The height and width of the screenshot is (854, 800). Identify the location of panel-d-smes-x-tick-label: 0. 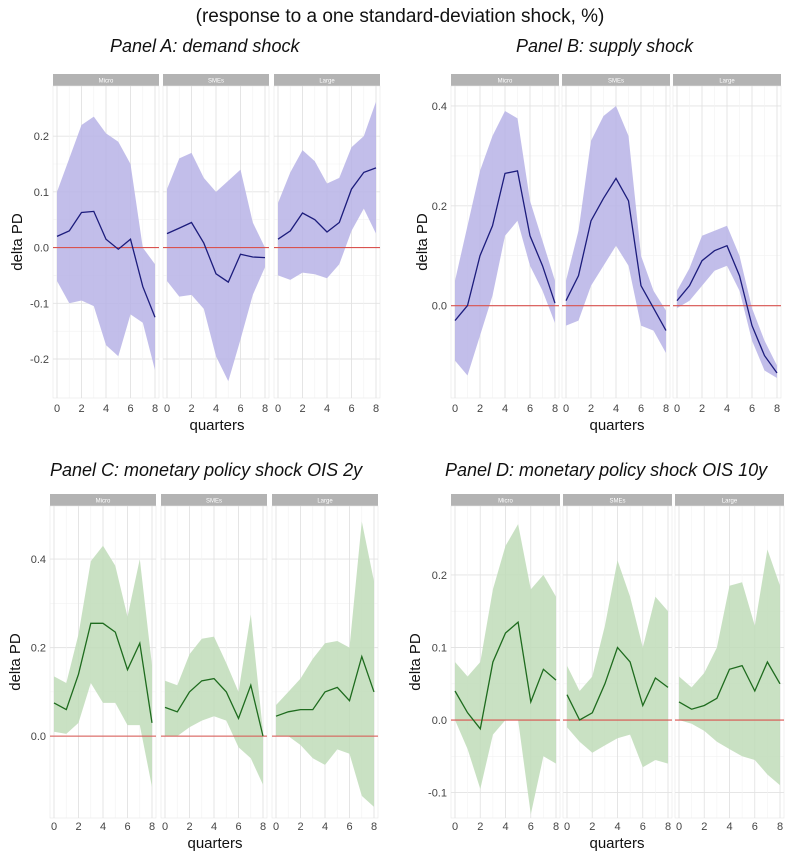
(567, 827).